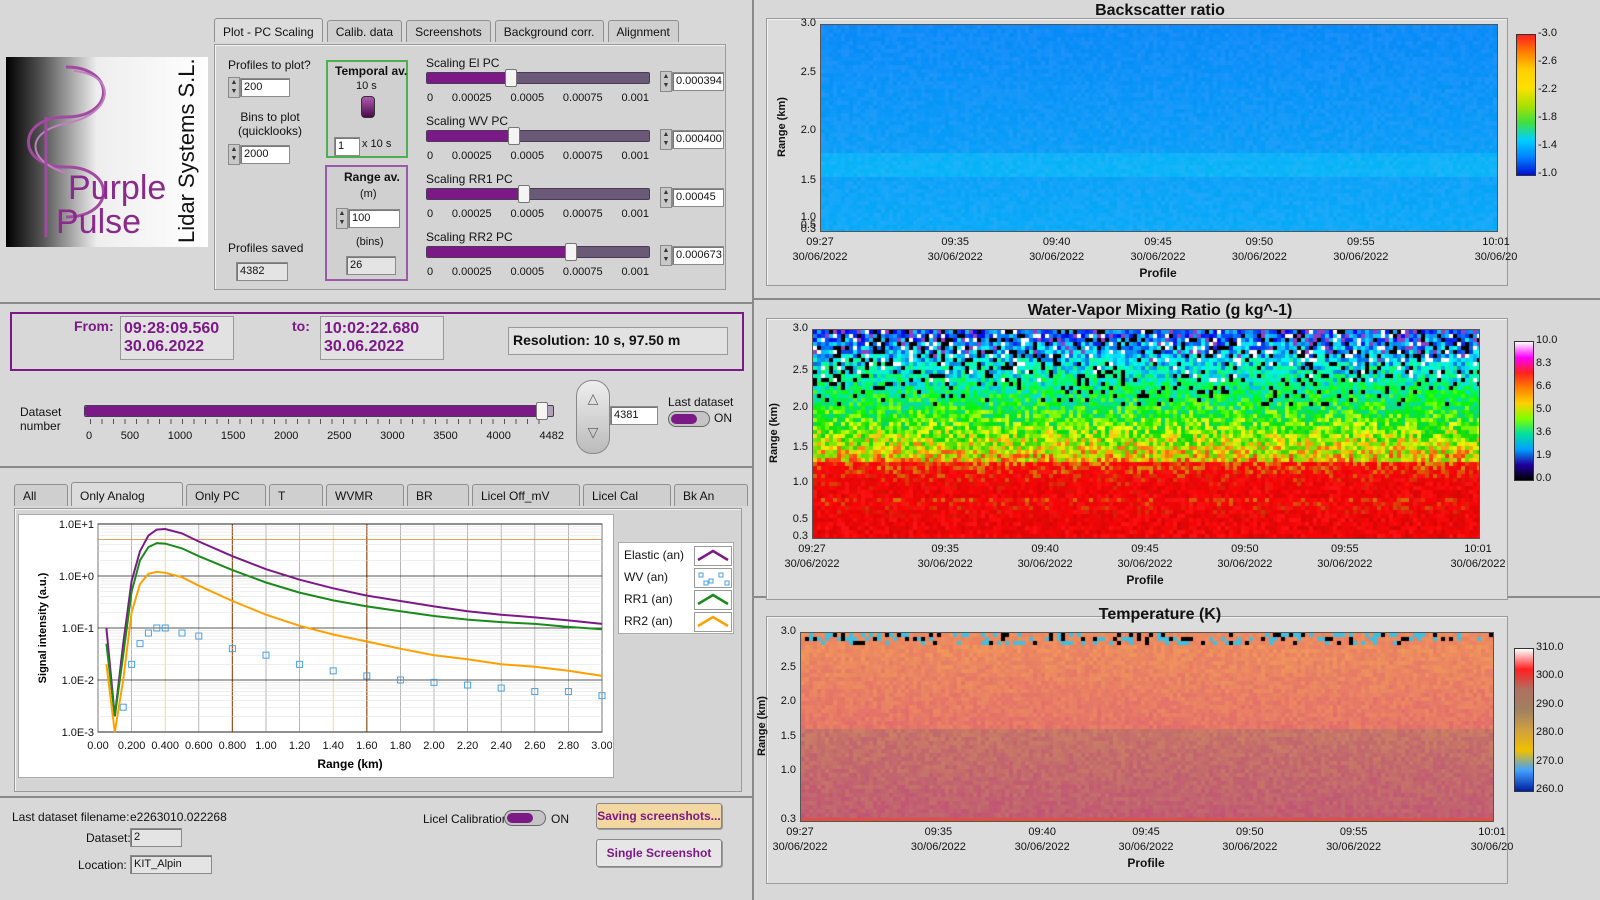  What do you see at coordinates (41, 495) in the screenshot?
I see `tab-all: All` at bounding box center [41, 495].